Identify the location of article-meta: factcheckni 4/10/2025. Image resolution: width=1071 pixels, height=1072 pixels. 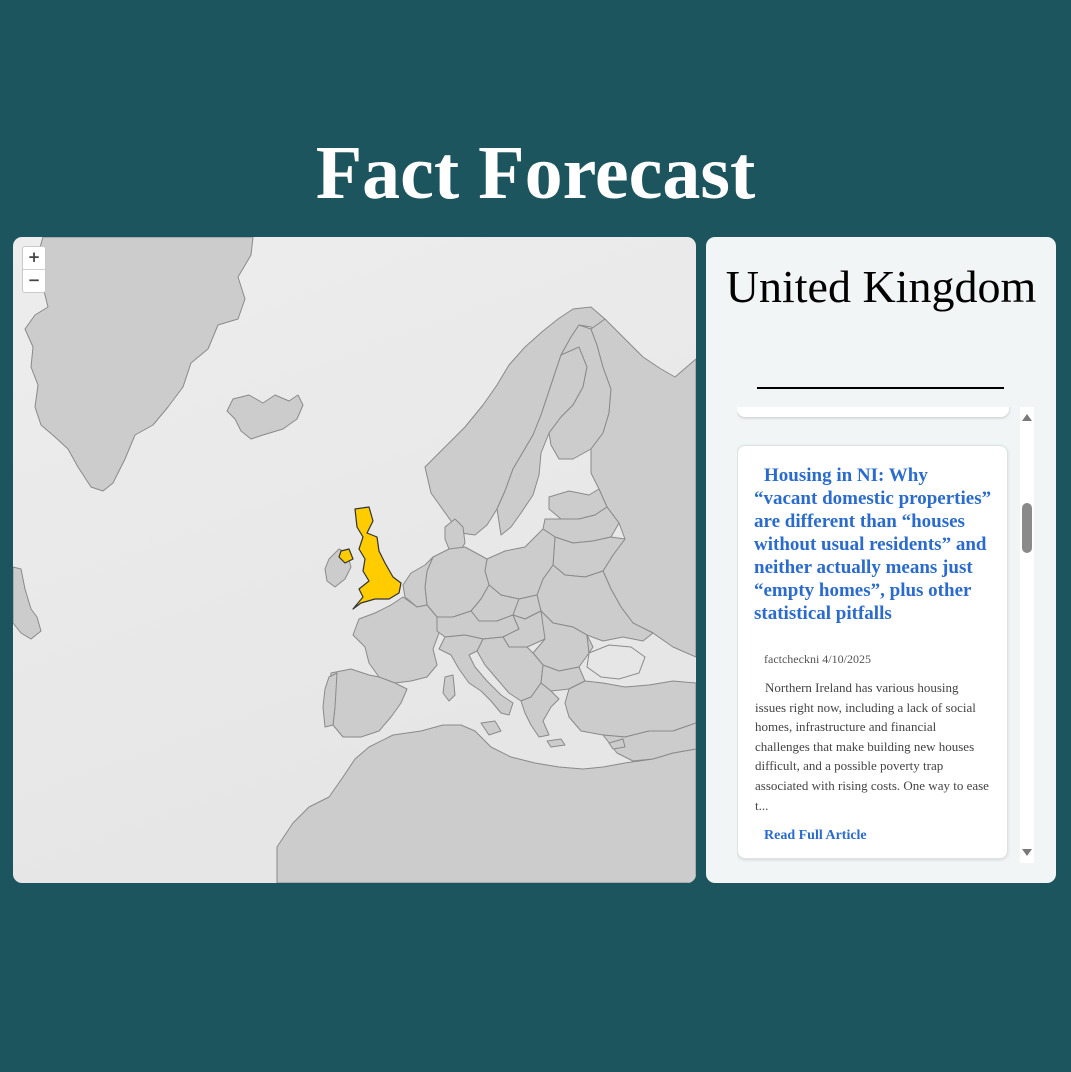
(817, 659).